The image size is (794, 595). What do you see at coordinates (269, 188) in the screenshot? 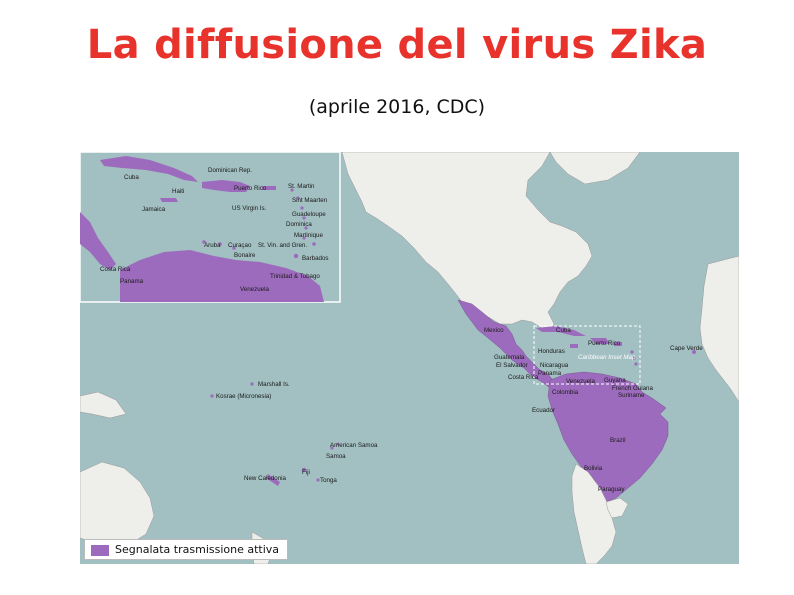
I see `inset-puerto-rico` at bounding box center [269, 188].